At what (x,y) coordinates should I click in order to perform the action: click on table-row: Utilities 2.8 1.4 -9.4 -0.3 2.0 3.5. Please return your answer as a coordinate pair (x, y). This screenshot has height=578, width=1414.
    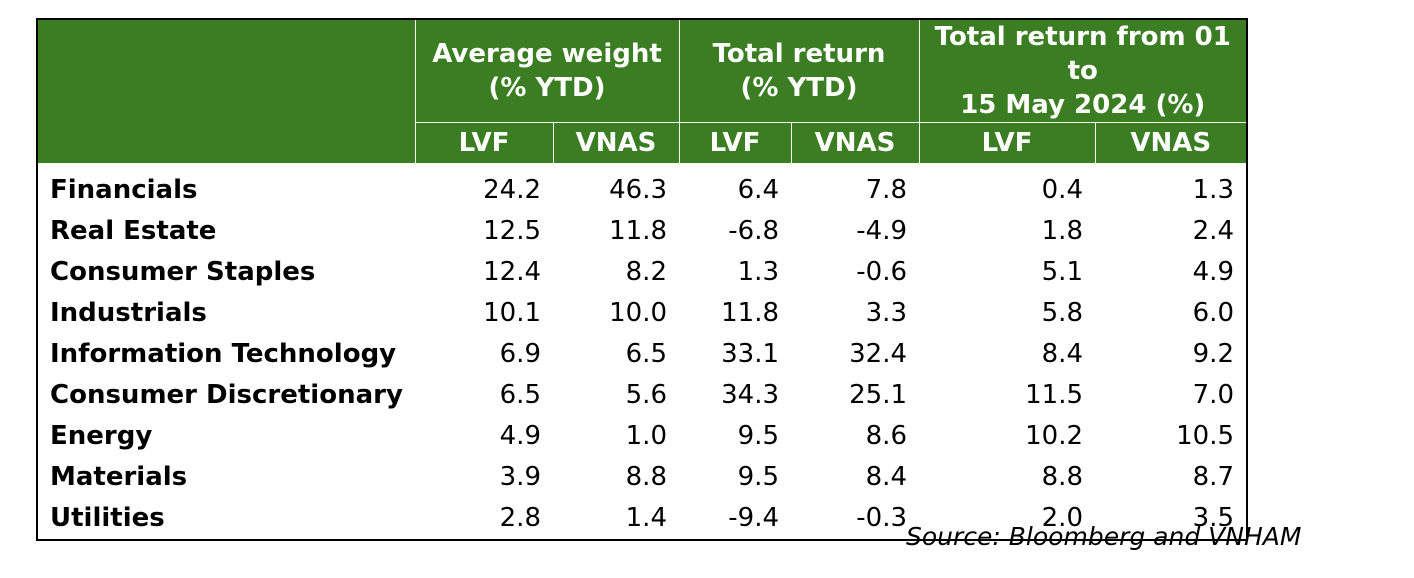
    Looking at the image, I should click on (642, 519).